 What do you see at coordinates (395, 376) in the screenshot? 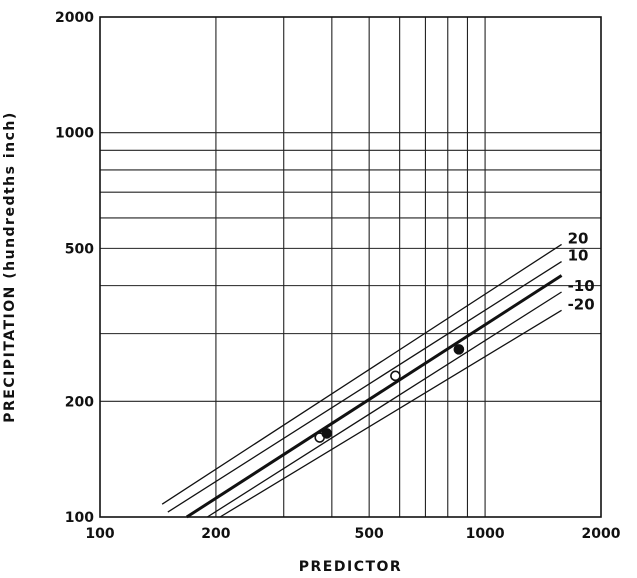
I see `open-data-point` at bounding box center [395, 376].